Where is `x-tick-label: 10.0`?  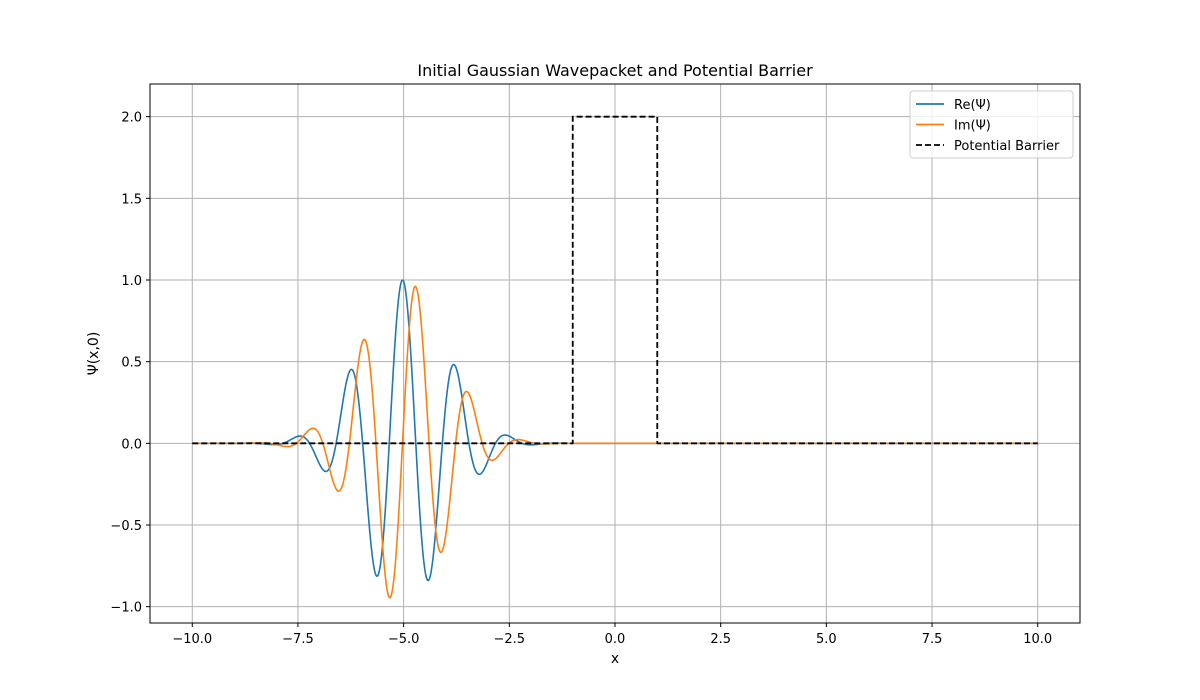 x-tick-label: 10.0 is located at coordinates (1037, 639).